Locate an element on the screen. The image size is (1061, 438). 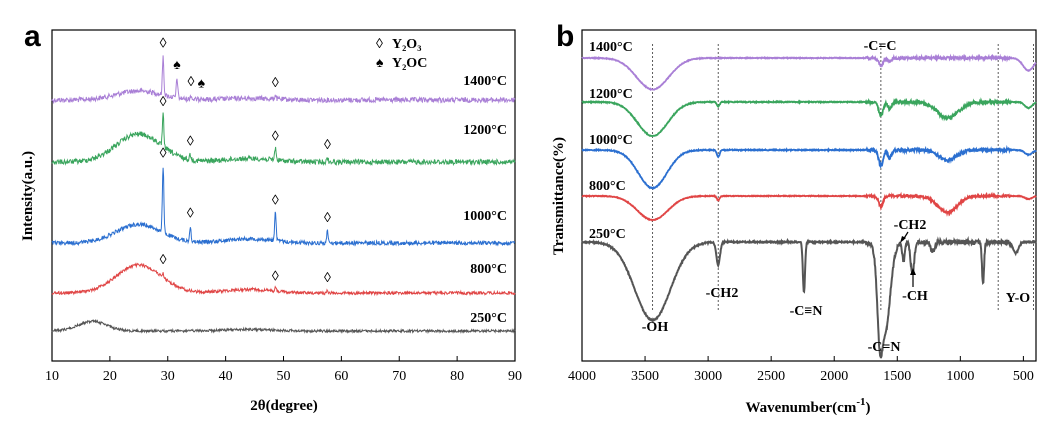
b-series-800°C is located at coordinates (809, 206).